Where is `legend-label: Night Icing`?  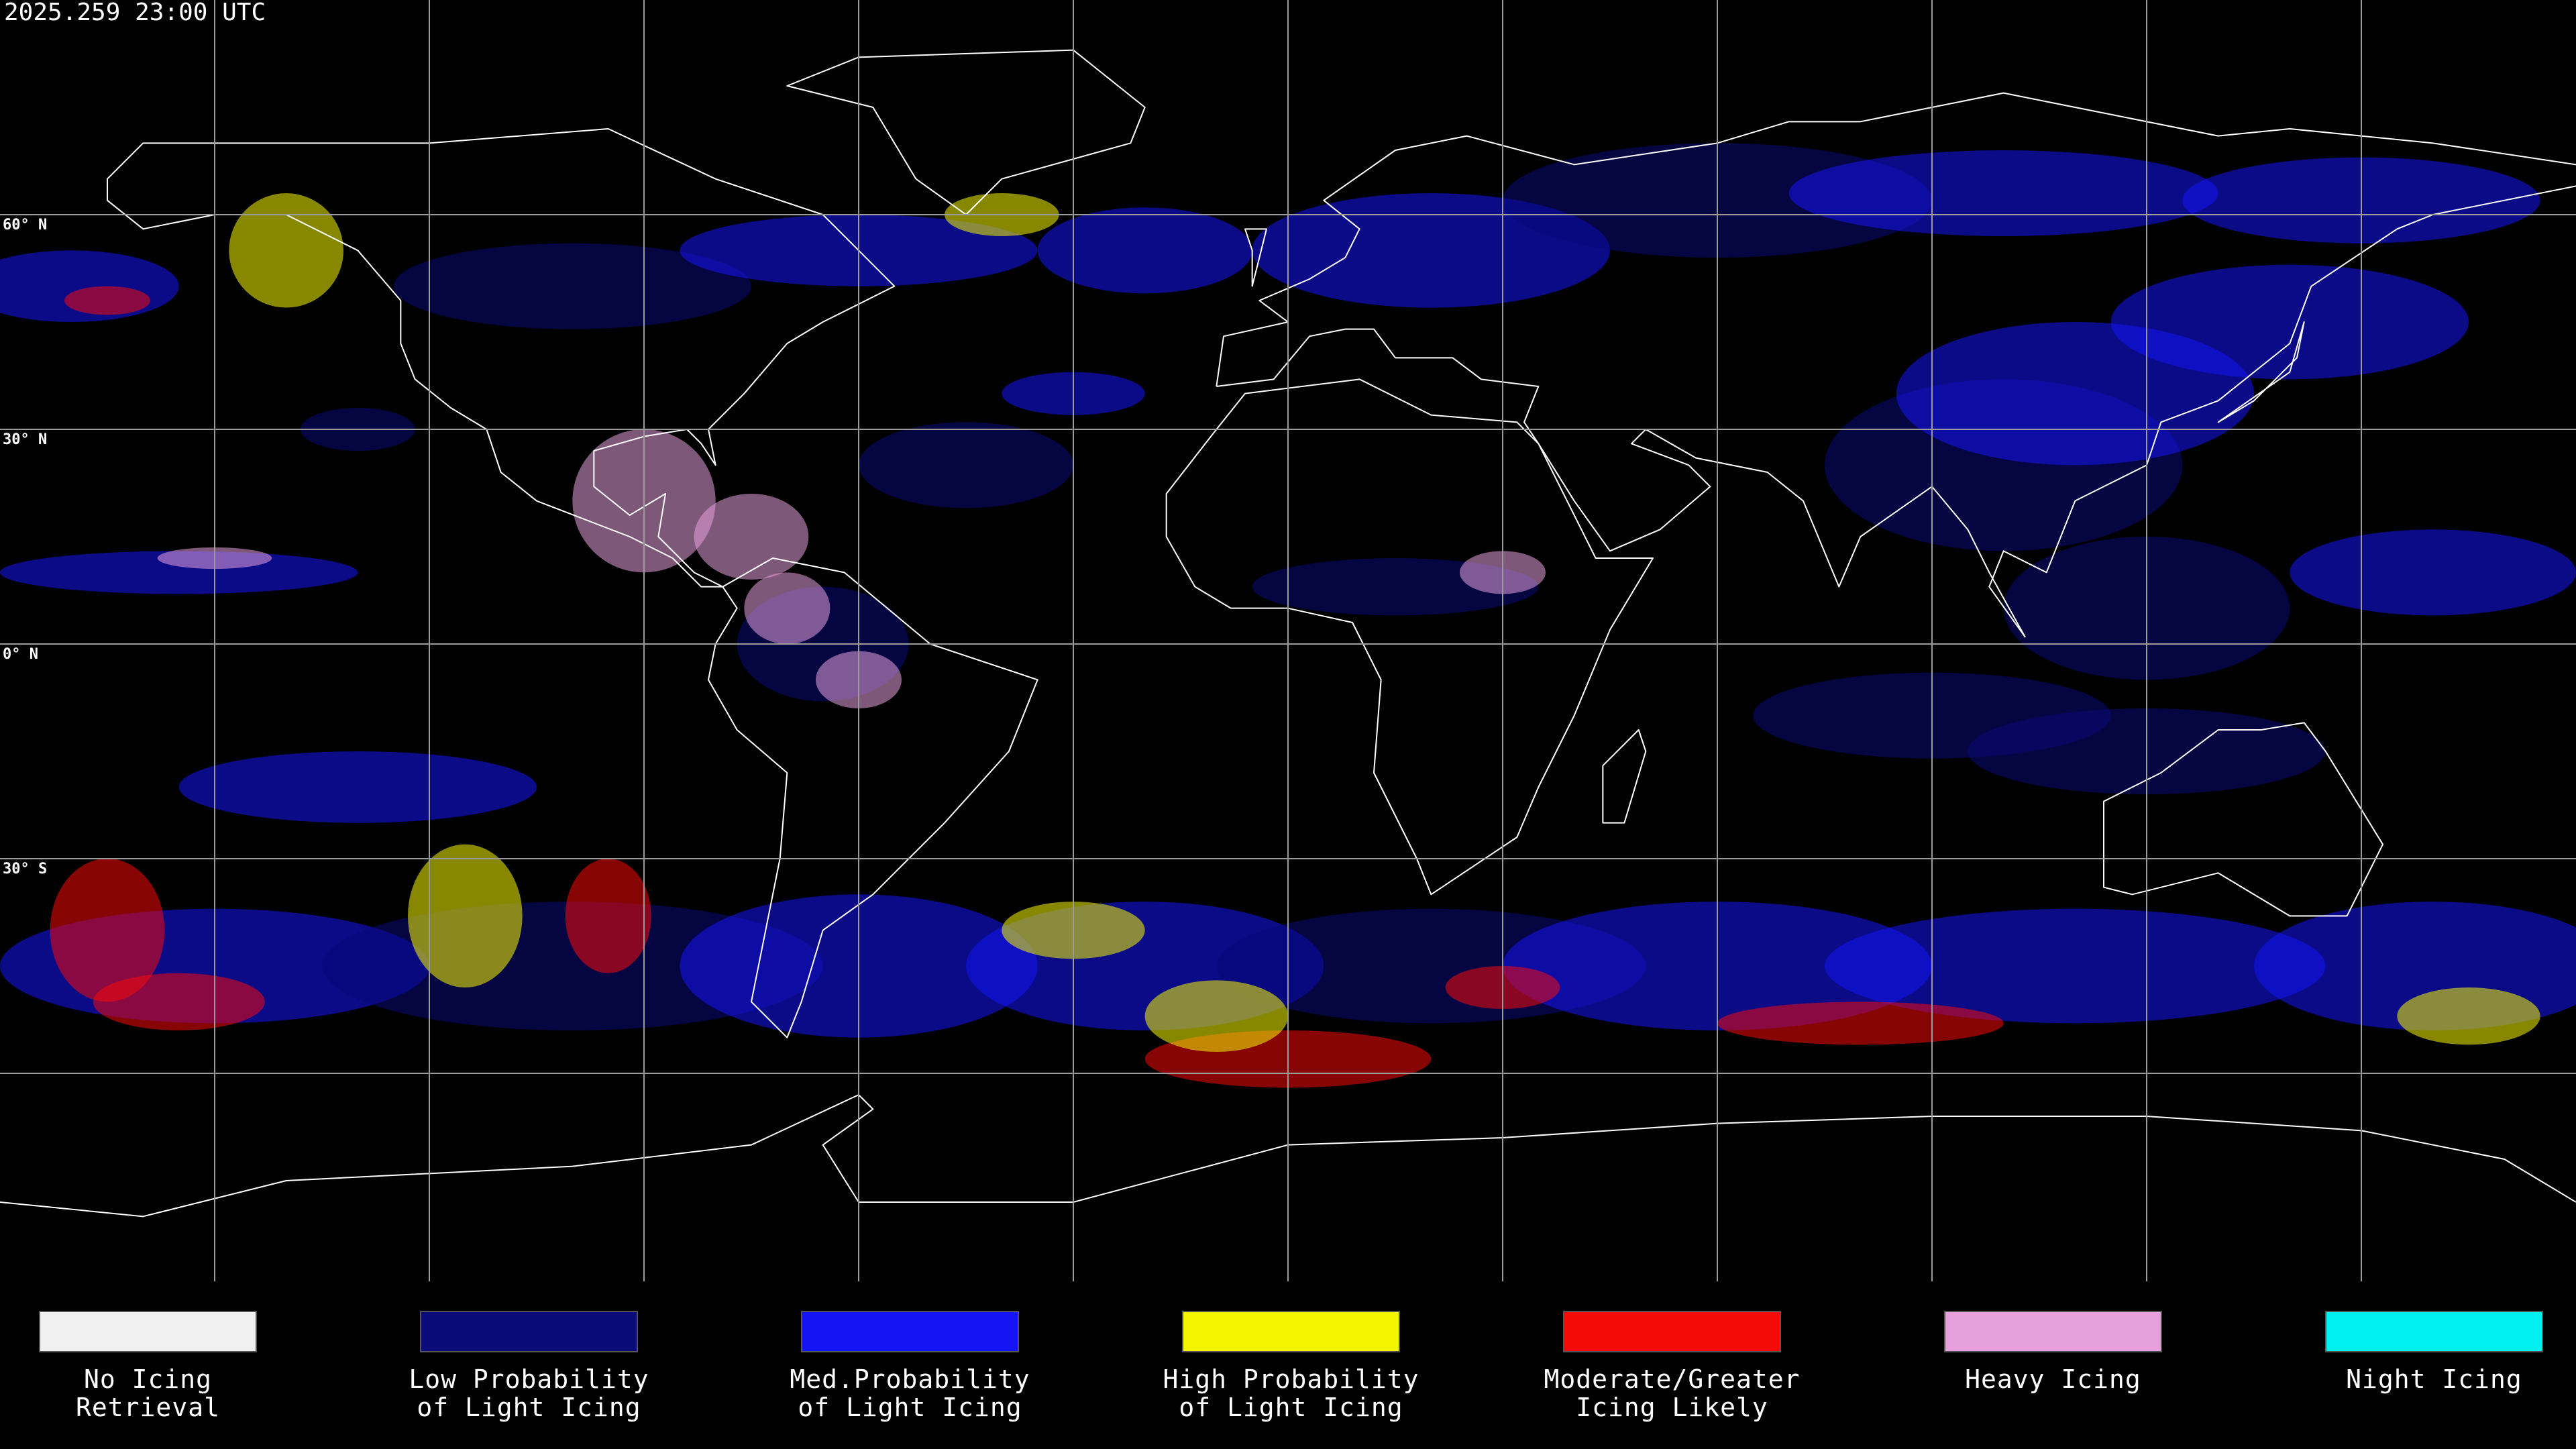
legend-label: Night Icing is located at coordinates (2434, 1379).